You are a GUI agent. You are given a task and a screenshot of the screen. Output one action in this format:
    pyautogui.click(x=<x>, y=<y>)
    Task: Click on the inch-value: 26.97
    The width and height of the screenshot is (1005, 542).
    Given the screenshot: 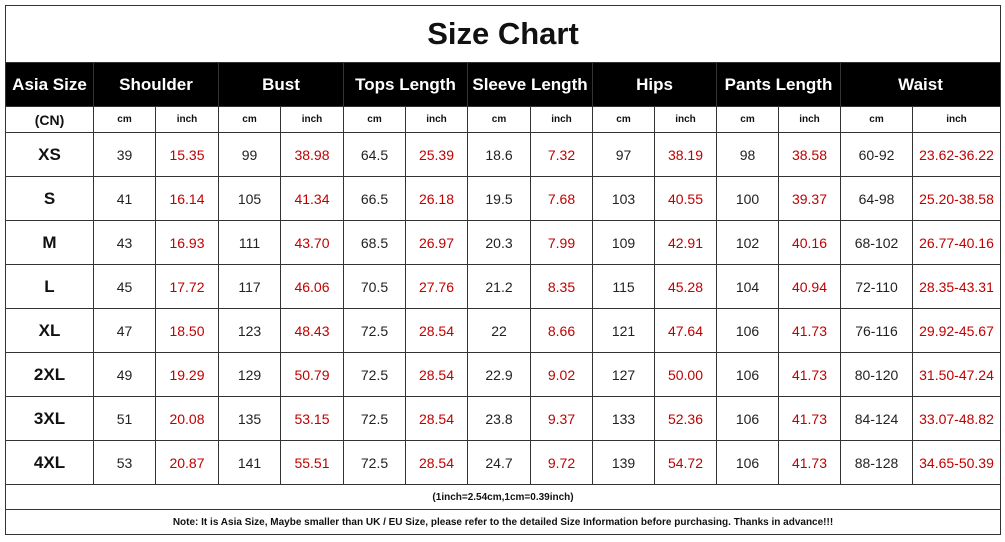 What is the action you would take?
    pyautogui.click(x=436, y=242)
    